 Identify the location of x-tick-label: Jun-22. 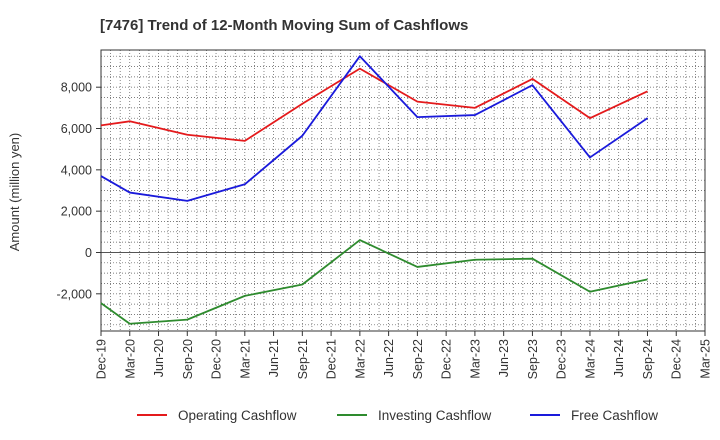
(389, 358).